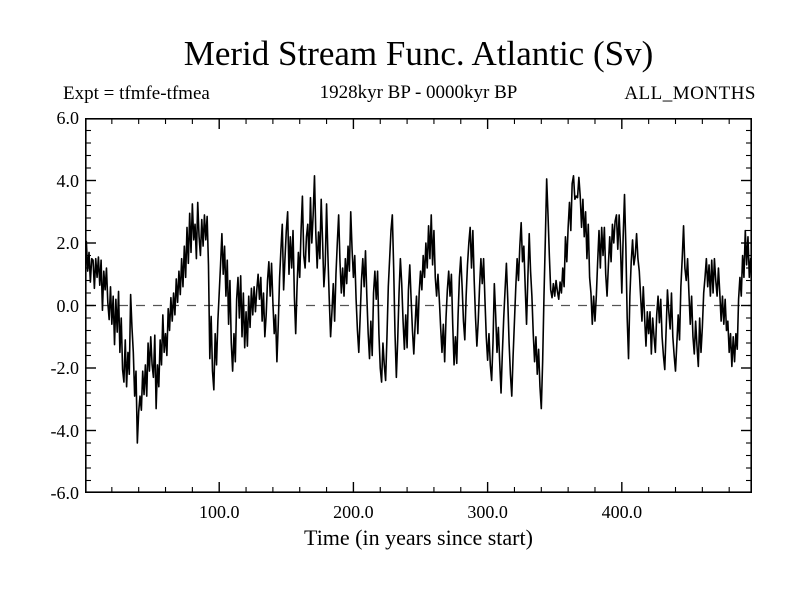 The image size is (800, 600). Describe the element at coordinates (487, 512) in the screenshot. I see `x-tick-label: 300.0` at that location.